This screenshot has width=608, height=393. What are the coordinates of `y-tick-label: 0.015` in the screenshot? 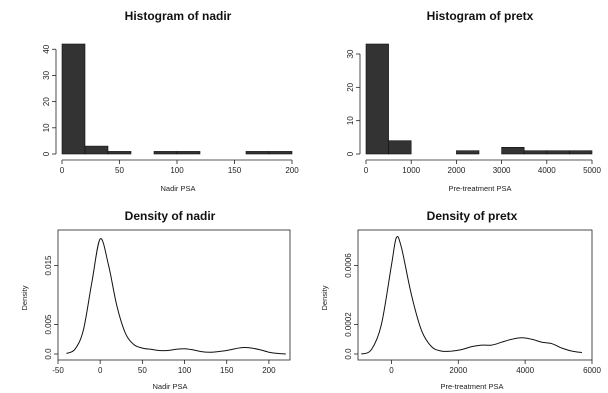 It's located at (48, 265).